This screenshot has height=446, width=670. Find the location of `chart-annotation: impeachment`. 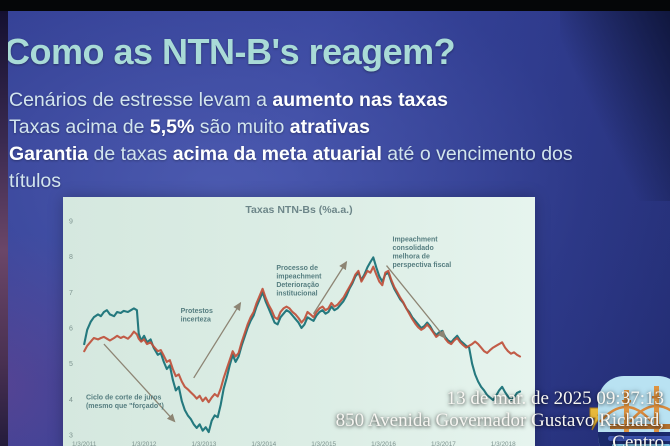

chart-annotation: impeachment is located at coordinates (299, 277).